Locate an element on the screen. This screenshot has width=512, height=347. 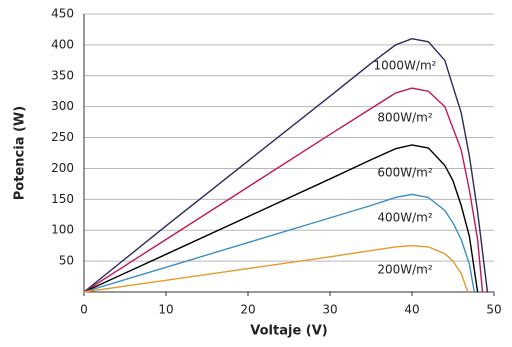
y-tick-label: 100 is located at coordinates (62, 230).